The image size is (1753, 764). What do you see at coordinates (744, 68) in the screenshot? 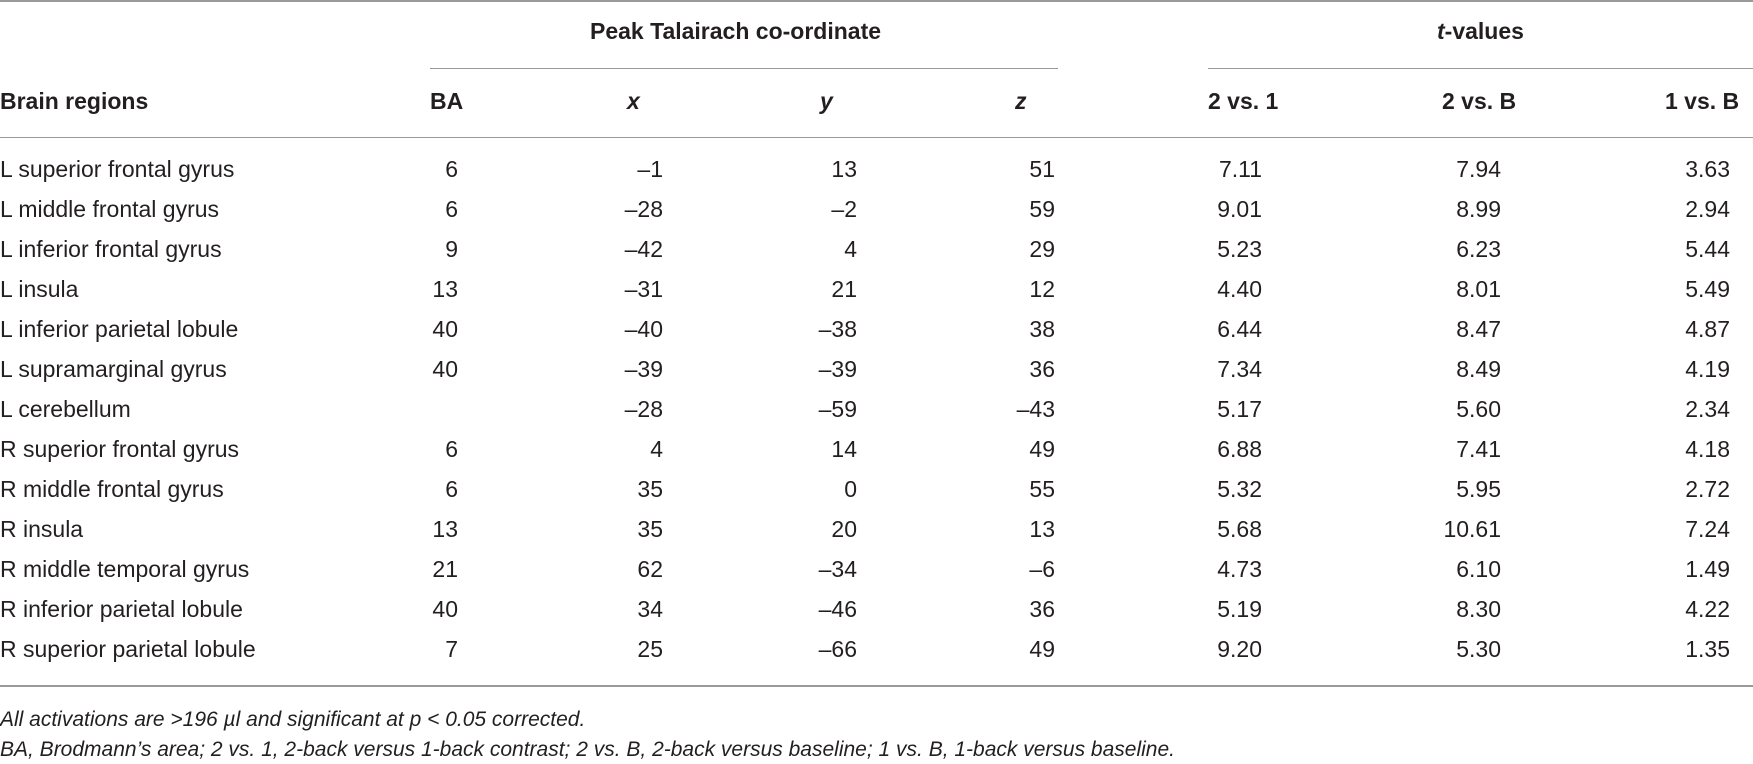
I see `coords-underline` at bounding box center [744, 68].